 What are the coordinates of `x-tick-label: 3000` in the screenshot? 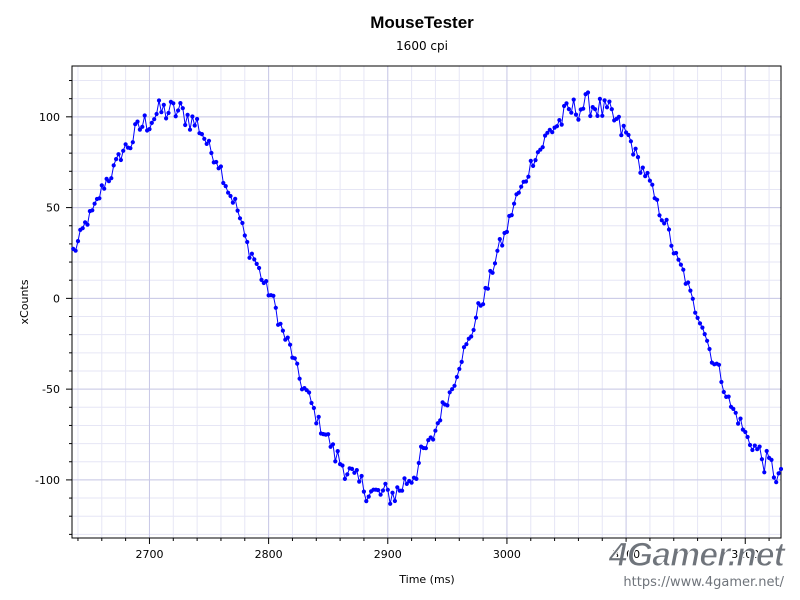 It's located at (507, 554).